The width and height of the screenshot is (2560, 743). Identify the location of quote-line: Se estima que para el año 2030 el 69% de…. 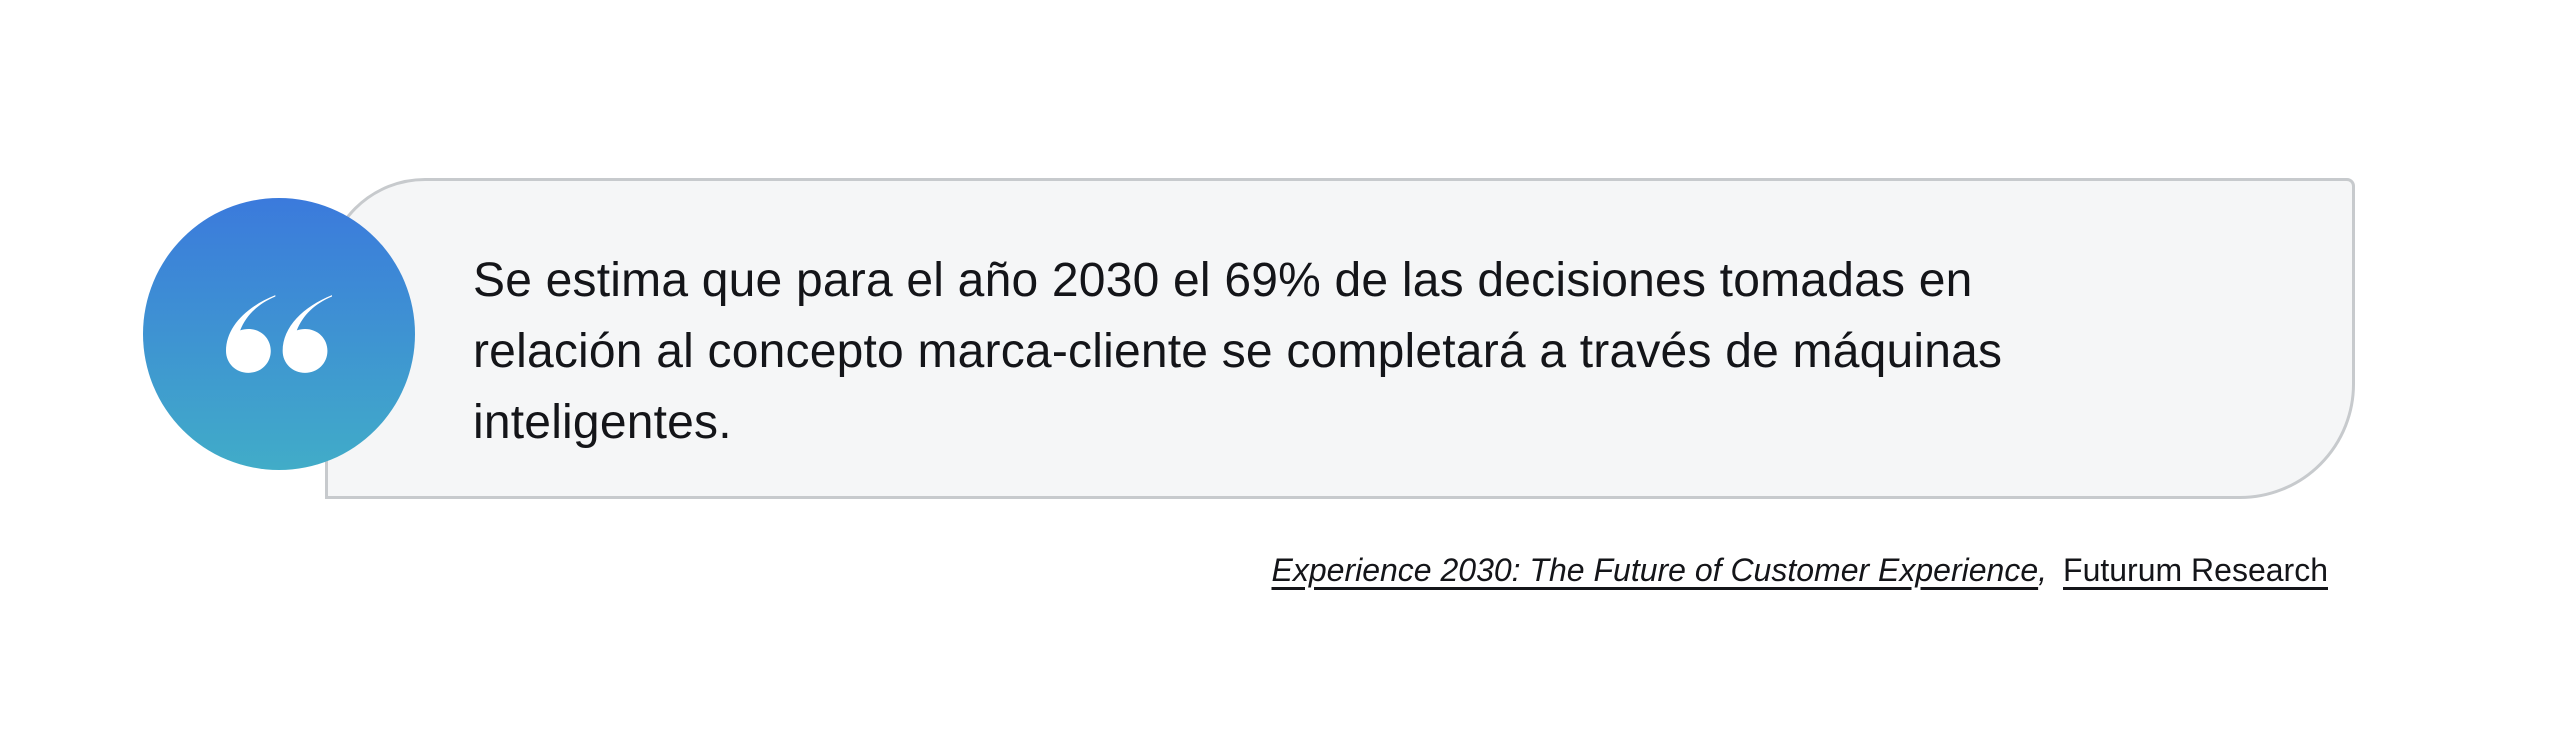
(1223, 280).